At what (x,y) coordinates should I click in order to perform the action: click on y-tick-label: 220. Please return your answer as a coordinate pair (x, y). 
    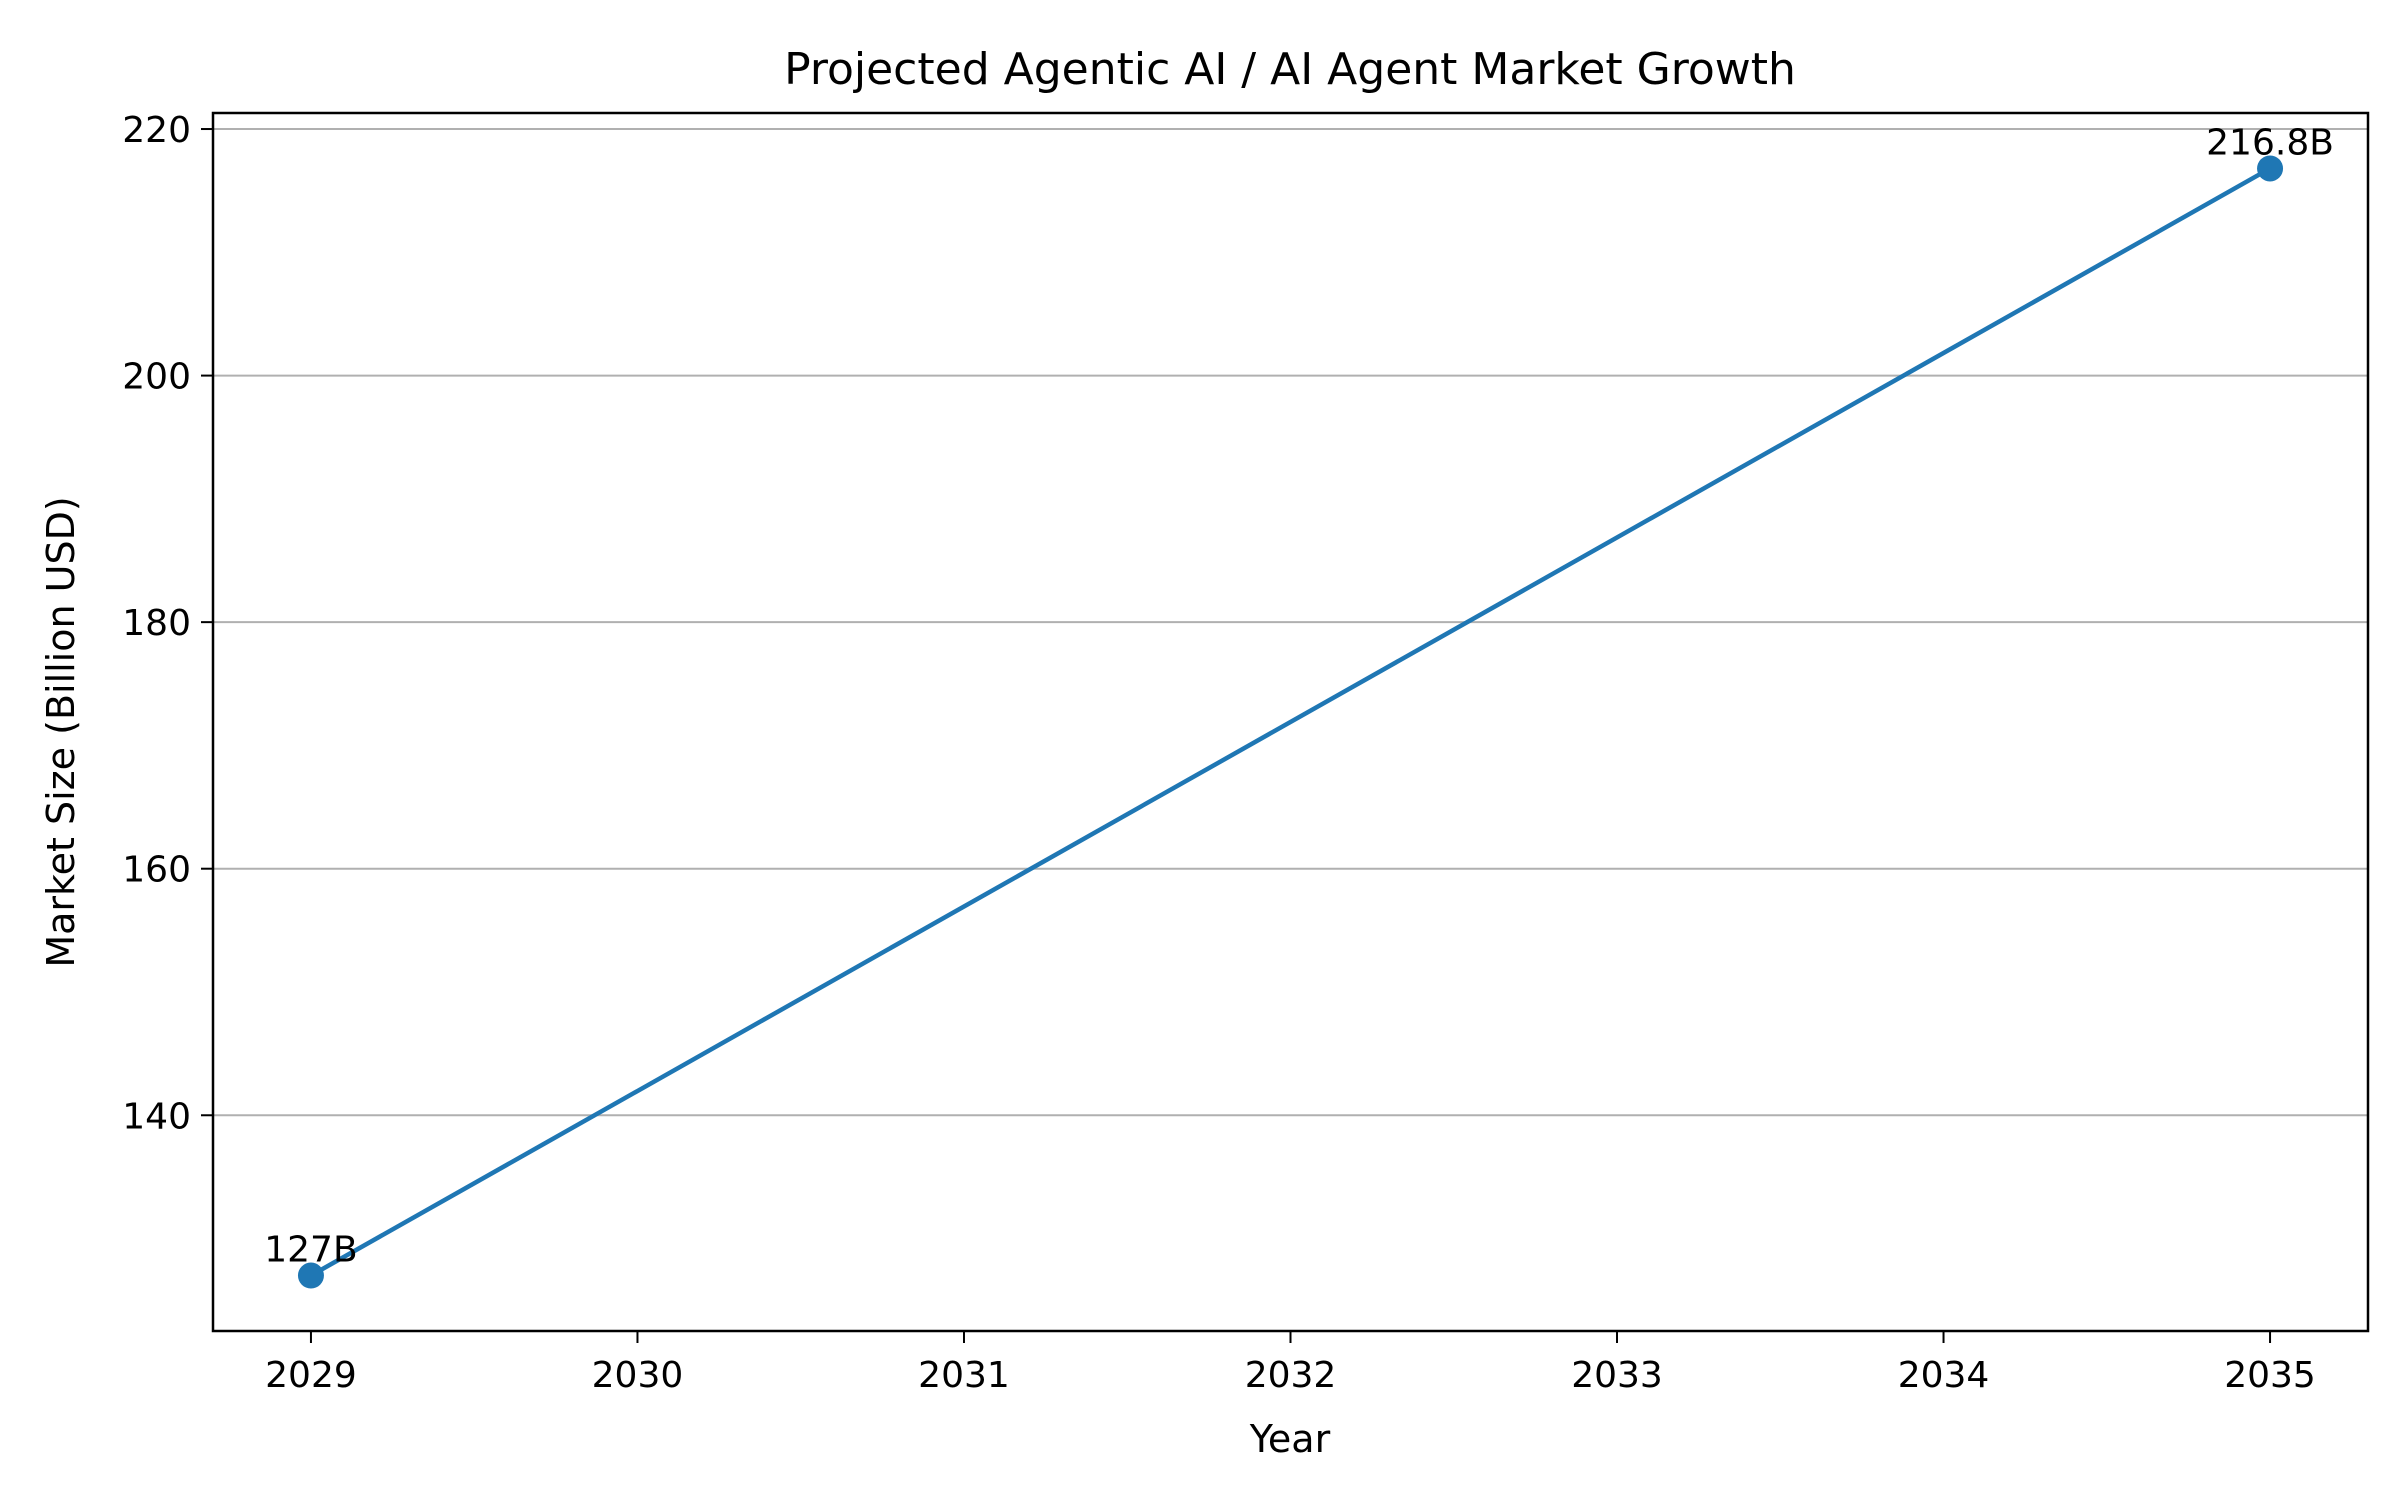
    Looking at the image, I should click on (156, 130).